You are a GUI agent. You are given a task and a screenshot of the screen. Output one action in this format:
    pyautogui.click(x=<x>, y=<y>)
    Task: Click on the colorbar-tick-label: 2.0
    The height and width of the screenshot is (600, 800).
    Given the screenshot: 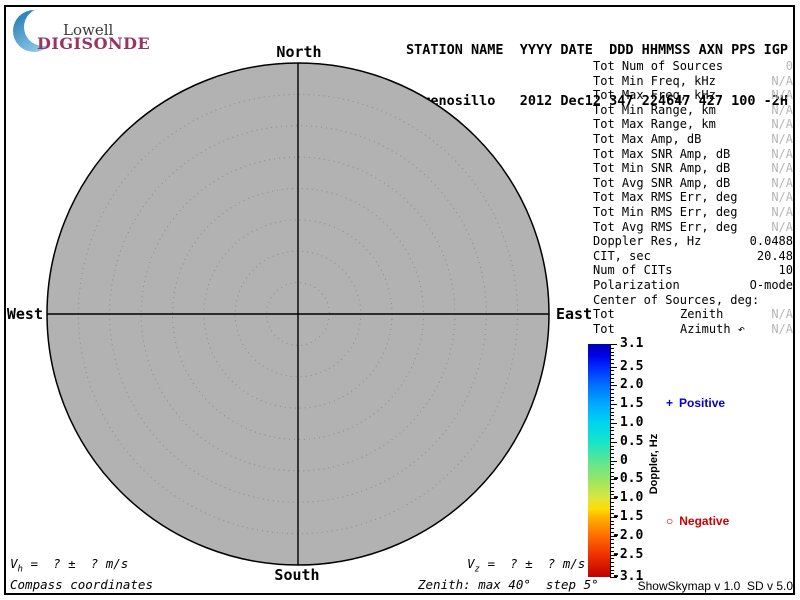 What is the action you would take?
    pyautogui.click(x=632, y=385)
    